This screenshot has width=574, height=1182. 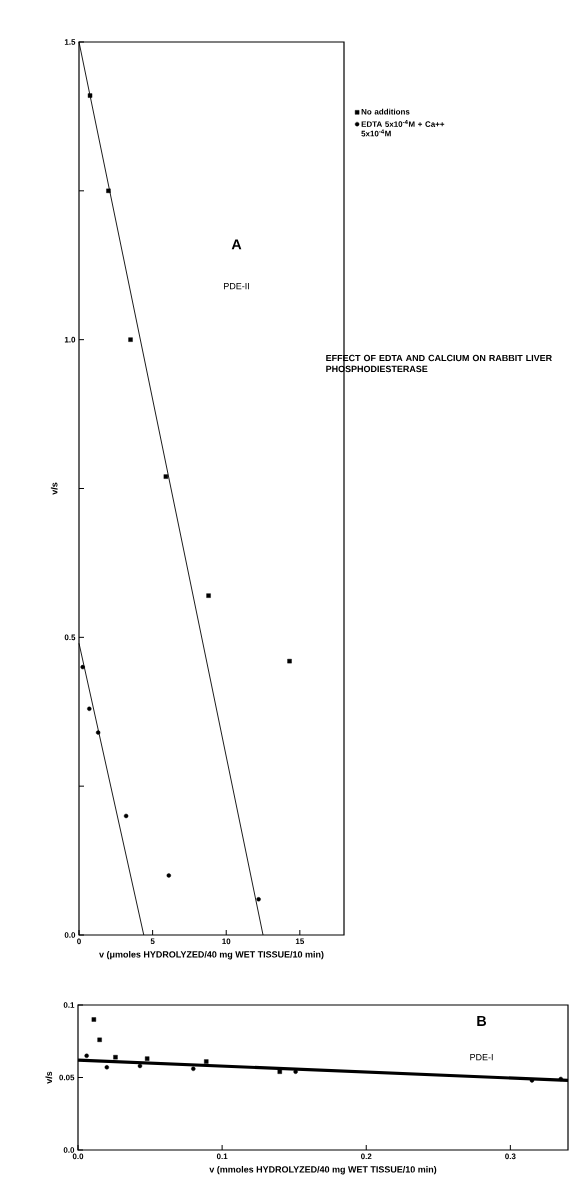 What do you see at coordinates (236, 286) in the screenshot?
I see `annotation: PDE-II` at bounding box center [236, 286].